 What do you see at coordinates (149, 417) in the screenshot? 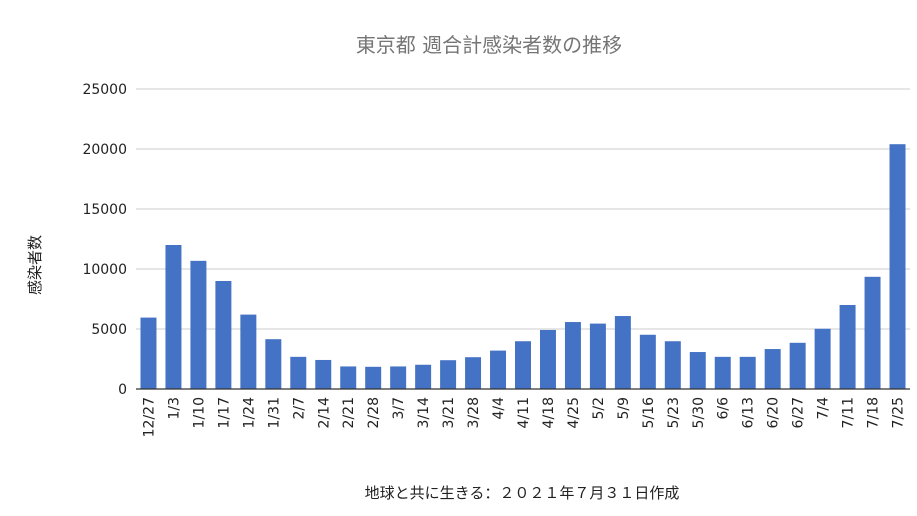
I see `x-tick-label: 12/27` at bounding box center [149, 417].